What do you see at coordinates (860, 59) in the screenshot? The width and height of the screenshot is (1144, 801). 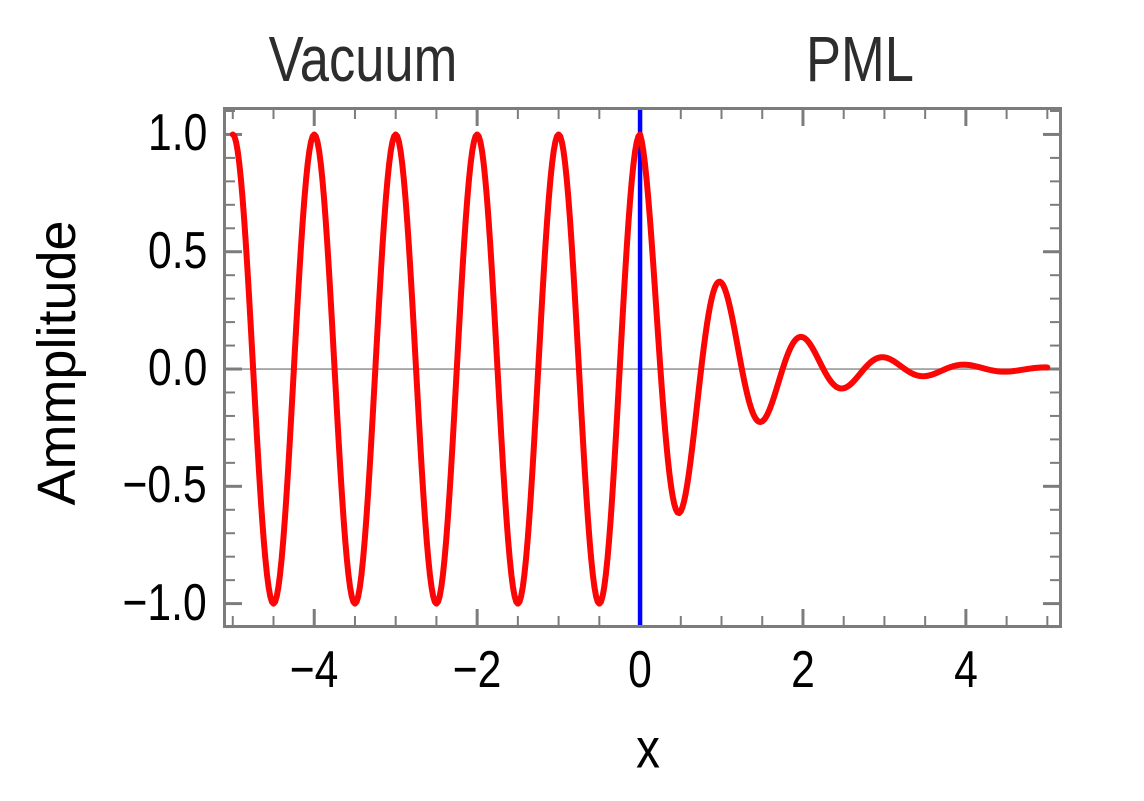 I see `region-title-pml: PML` at bounding box center [860, 59].